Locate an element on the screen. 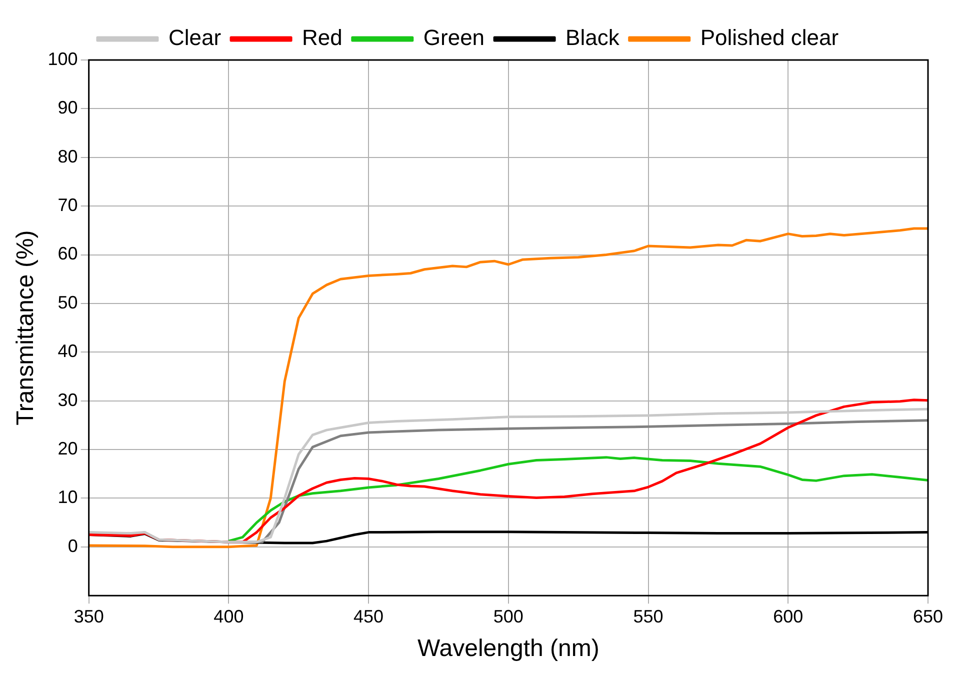  x-tick-label: 600 is located at coordinates (788, 616).